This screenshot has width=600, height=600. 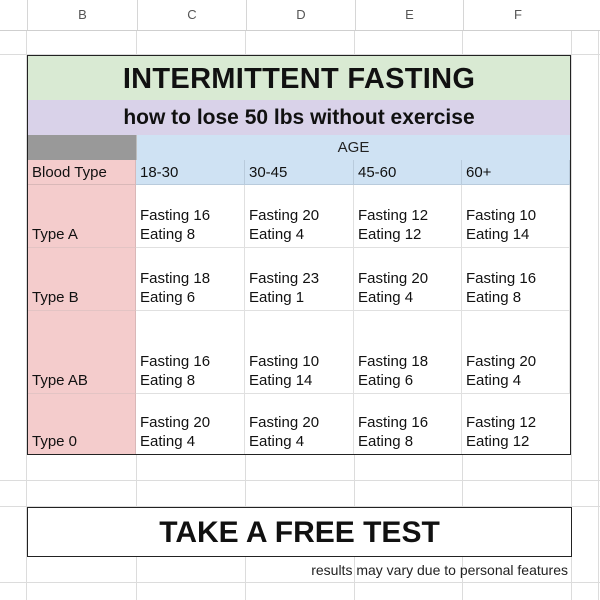 What do you see at coordinates (299, 78) in the screenshot?
I see `table-title: INTERMITTENT FASTING` at bounding box center [299, 78].